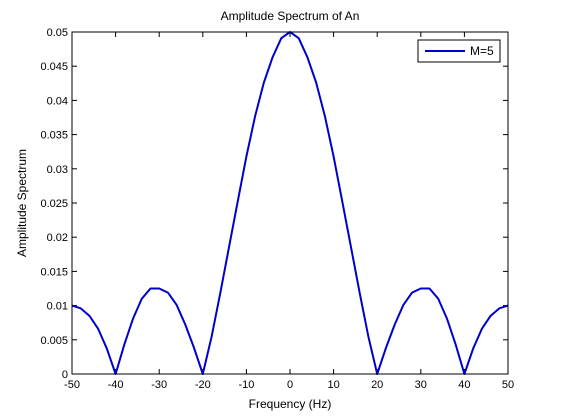  Describe the element at coordinates (72, 385) in the screenshot. I see `x-tick-label: -50` at that location.